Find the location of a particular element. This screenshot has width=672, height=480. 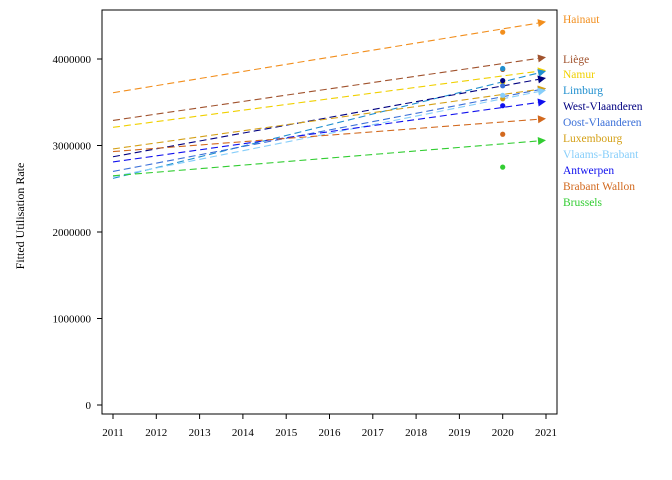

observed-points is located at coordinates (503, 99).